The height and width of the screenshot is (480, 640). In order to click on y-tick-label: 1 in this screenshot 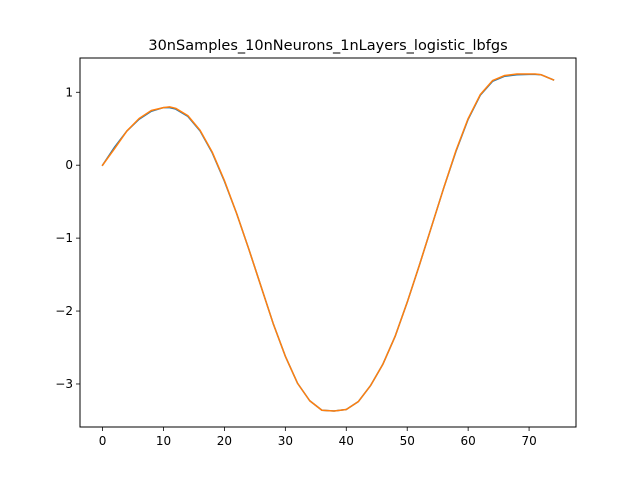, I will do `click(69, 92)`.